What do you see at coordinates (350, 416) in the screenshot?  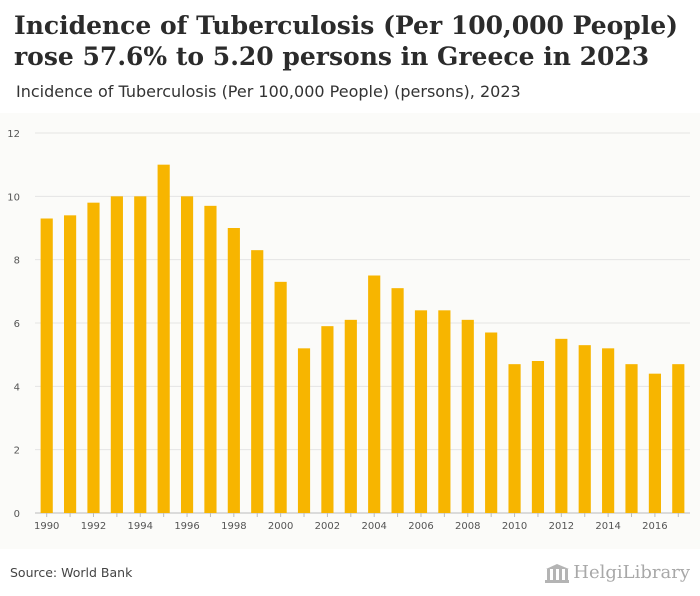 I see `bar-2003` at bounding box center [350, 416].